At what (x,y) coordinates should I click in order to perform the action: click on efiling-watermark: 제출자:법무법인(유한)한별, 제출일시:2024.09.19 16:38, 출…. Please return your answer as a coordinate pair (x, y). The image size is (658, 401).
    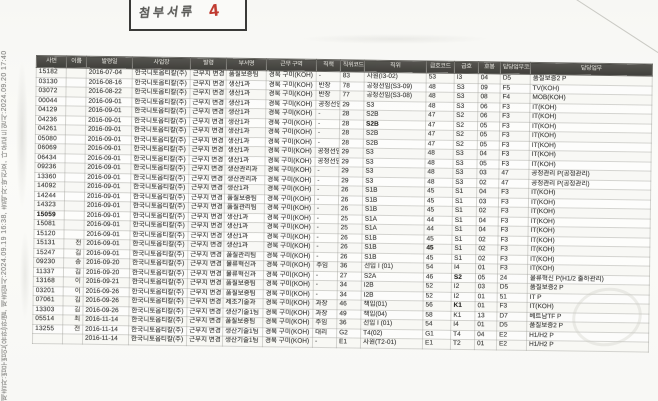
    Looking at the image, I should click on (4, 225).